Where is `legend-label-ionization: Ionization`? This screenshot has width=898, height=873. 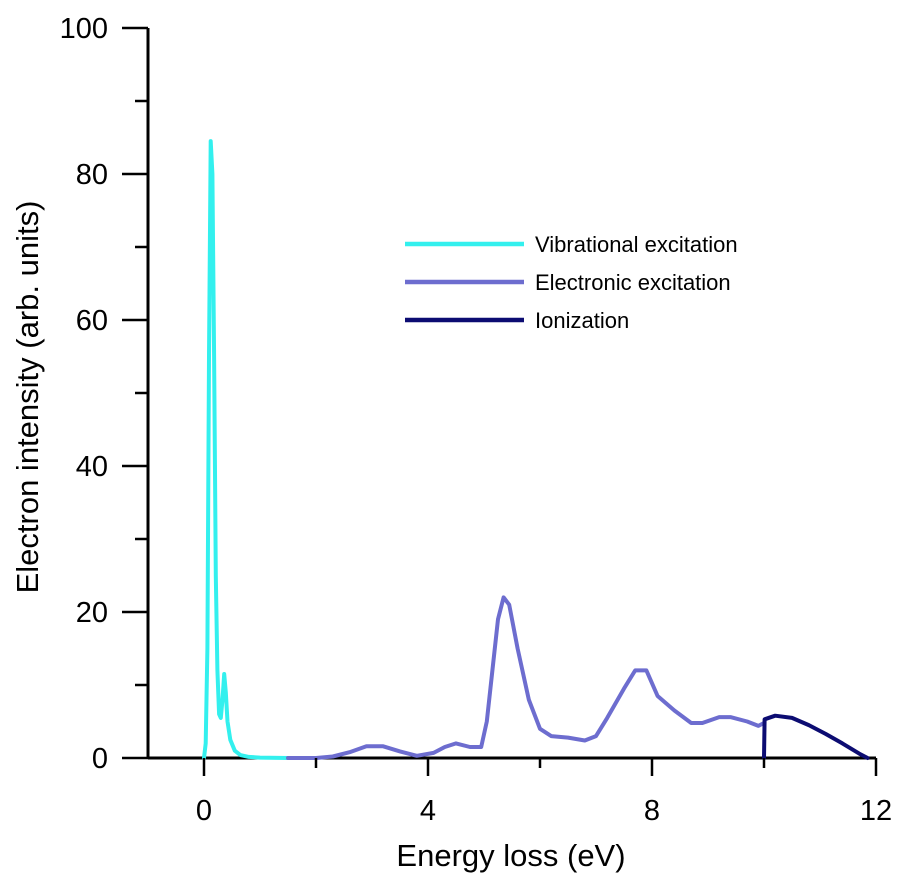 legend-label-ionization: Ionization is located at coordinates (582, 320).